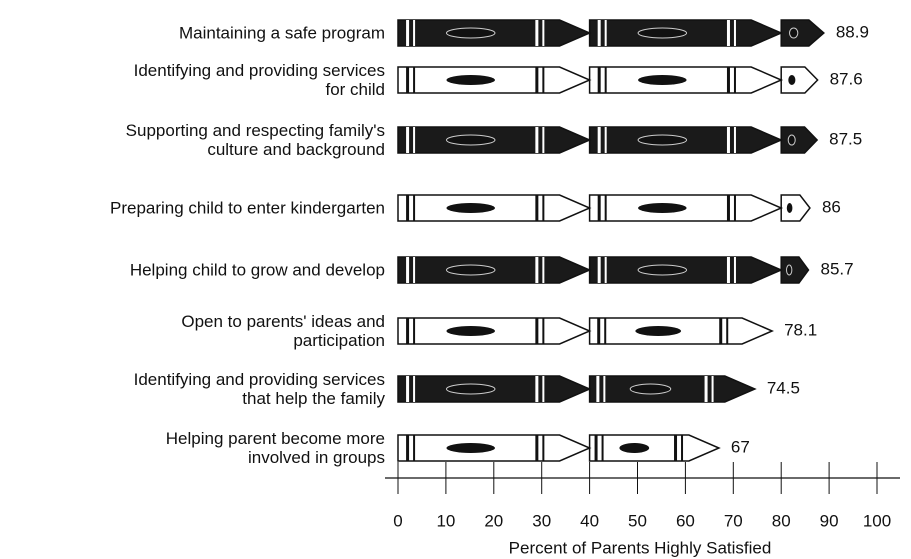  What do you see at coordinates (397, 520) in the screenshot?
I see `x-tick-label: 0` at bounding box center [397, 520].